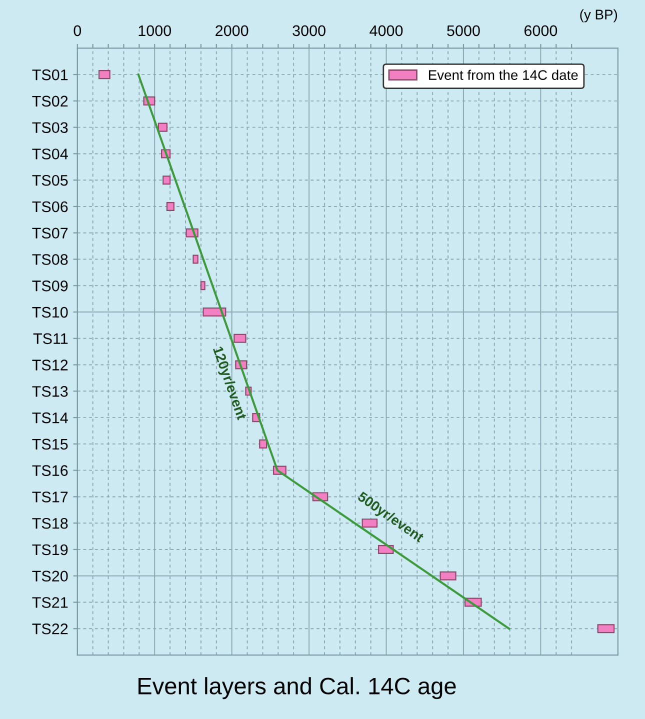  Describe the element at coordinates (50, 470) in the screenshot. I see `y-tick-label: TS16` at that location.